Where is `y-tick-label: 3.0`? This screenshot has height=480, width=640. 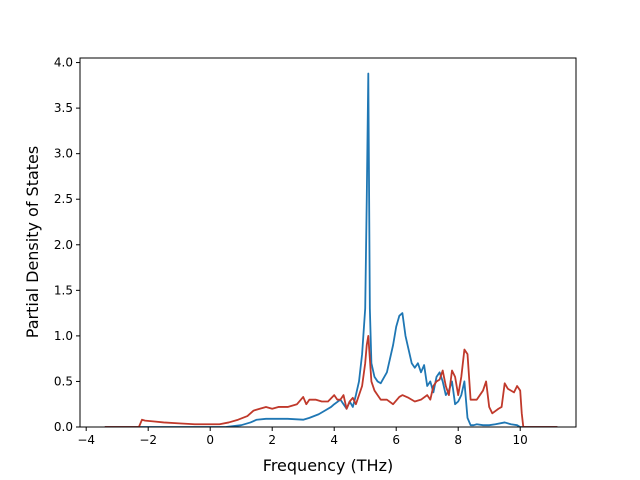
y-tick-label: 3.0 is located at coordinates (63, 154).